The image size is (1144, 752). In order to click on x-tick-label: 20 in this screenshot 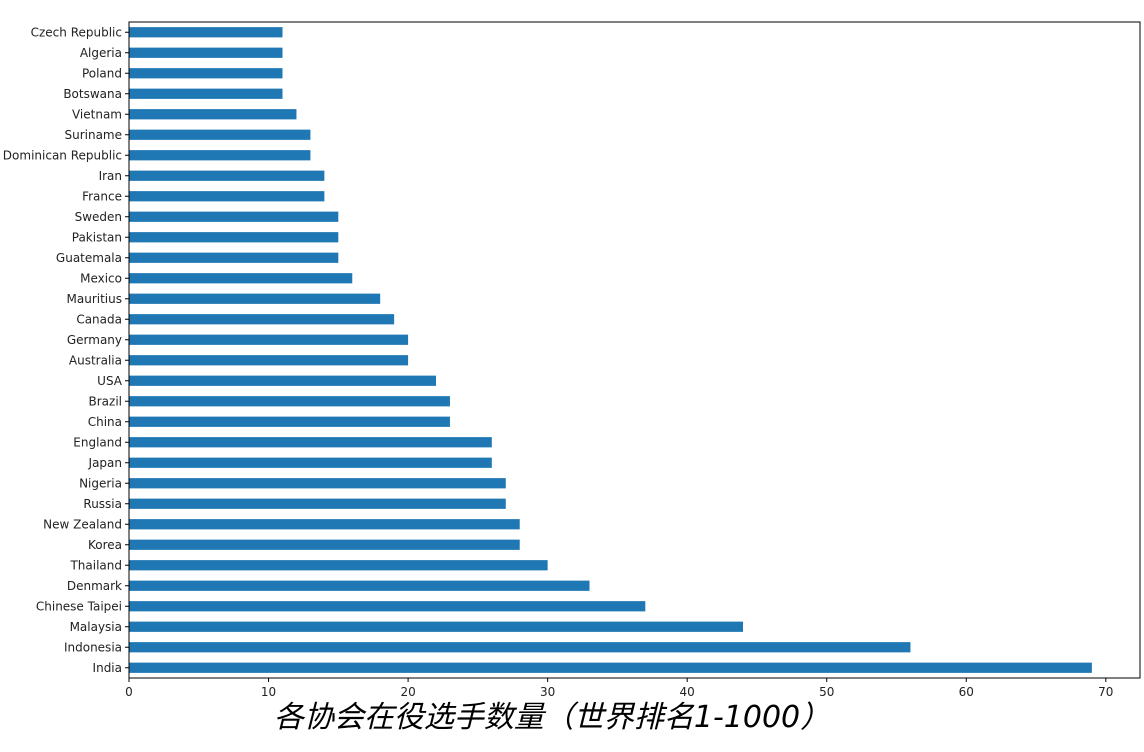, I will do `click(407, 692)`.